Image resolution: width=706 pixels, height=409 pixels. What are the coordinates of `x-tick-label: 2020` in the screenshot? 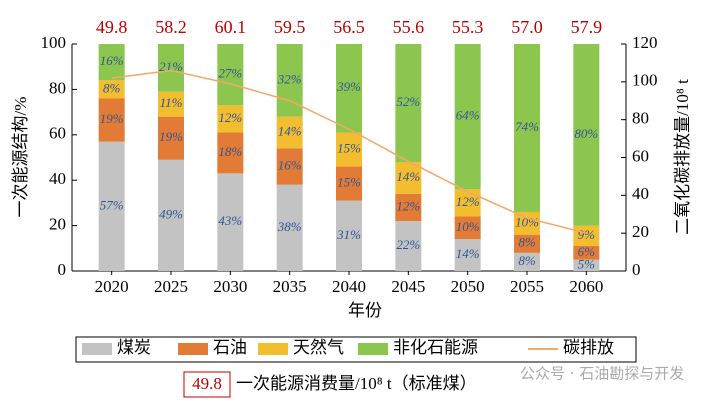 It's located at (112, 286).